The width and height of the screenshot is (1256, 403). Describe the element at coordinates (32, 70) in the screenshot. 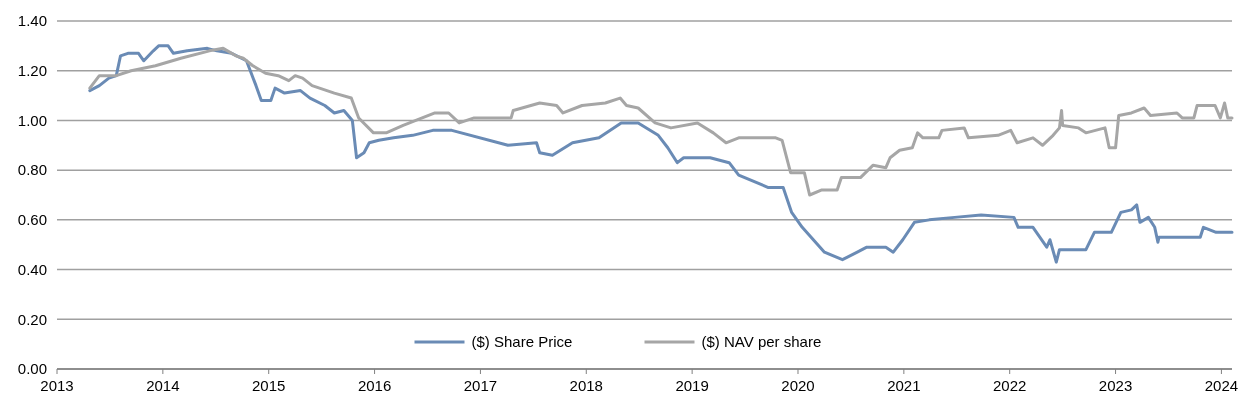

I see `y-tick-label: 1.20` at that location.